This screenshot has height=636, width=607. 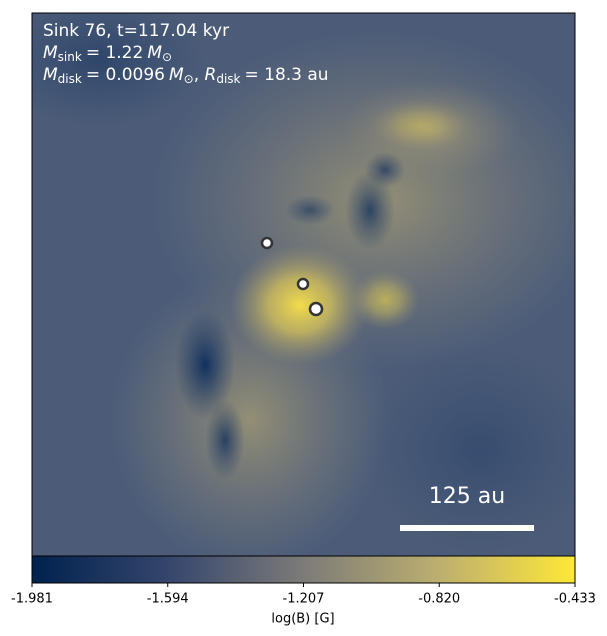 What do you see at coordinates (125, 75) in the screenshot?
I see `annotation-part: = 0.0096` at bounding box center [125, 75].